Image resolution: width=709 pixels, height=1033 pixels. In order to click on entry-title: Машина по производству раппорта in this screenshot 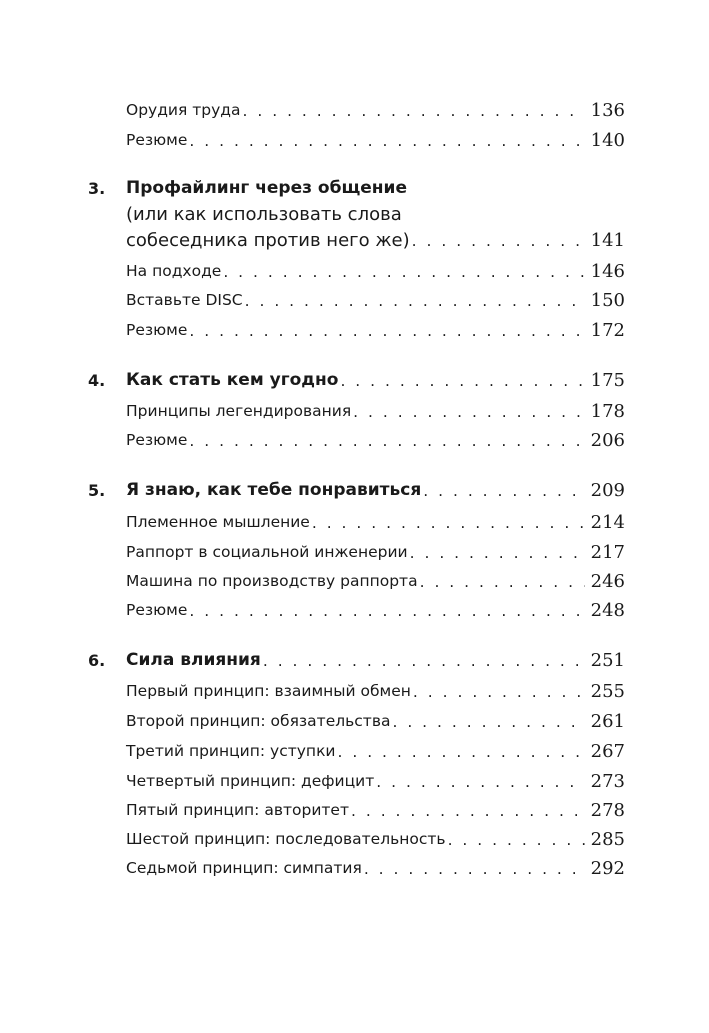, I will do `click(272, 581)`.